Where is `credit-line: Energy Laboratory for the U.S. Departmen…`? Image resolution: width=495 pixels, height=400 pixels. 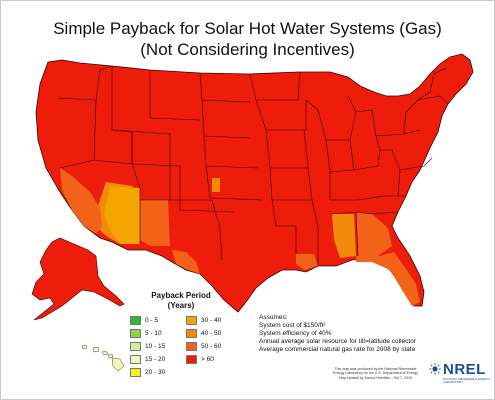
credit-line: Energy Laboratory for the U.S. Departmen… is located at coordinates (375, 373).